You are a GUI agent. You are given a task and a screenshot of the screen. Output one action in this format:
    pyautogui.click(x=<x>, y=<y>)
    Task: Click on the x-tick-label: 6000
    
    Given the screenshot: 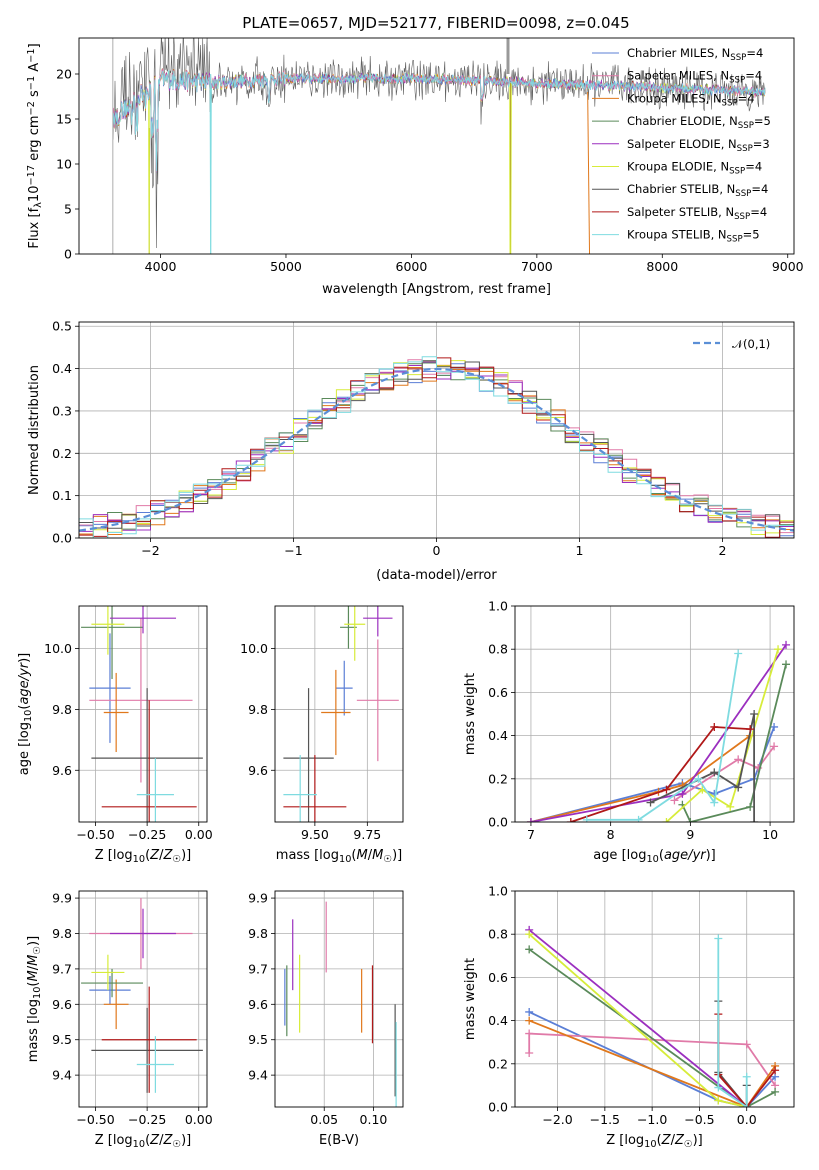 What is the action you would take?
    pyautogui.click(x=412, y=266)
    